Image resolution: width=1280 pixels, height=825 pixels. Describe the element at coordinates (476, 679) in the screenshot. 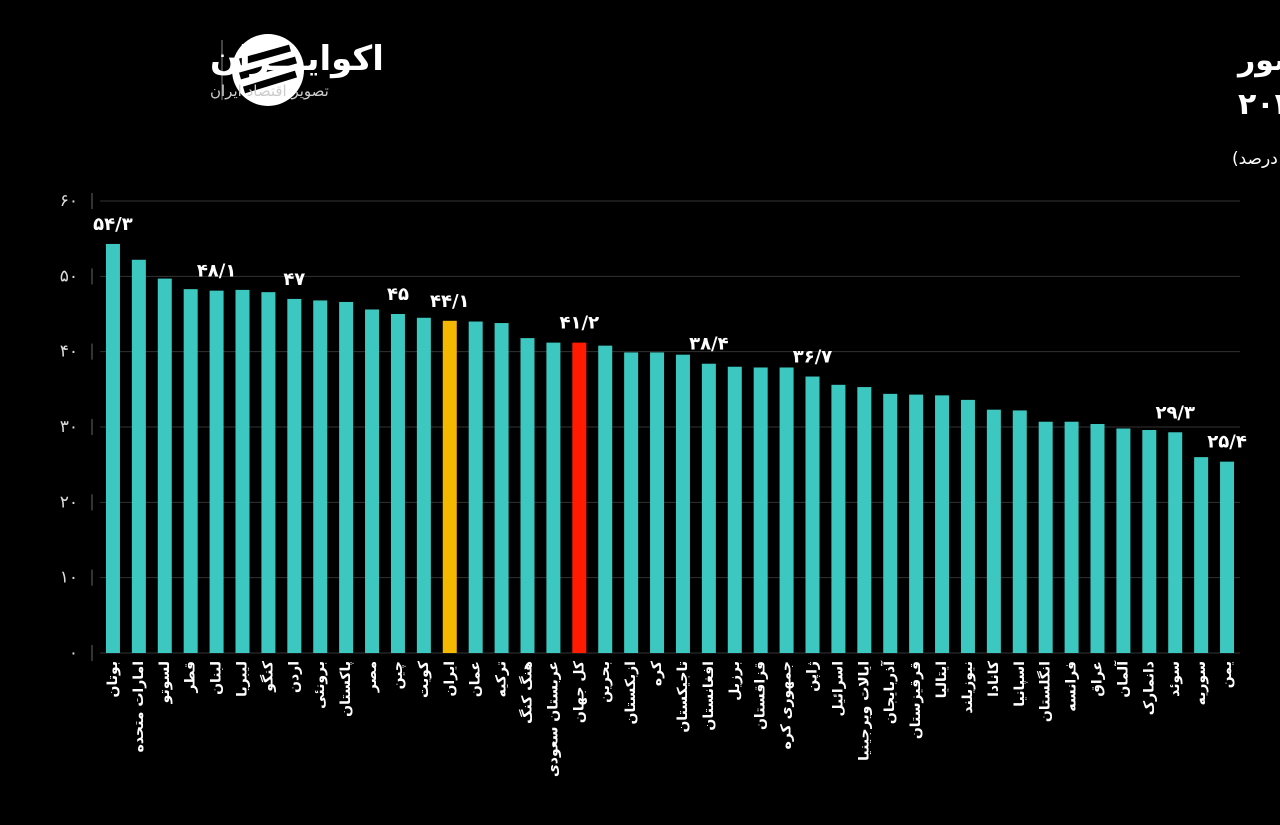

I see `x-tick-label: عمان` at that location.